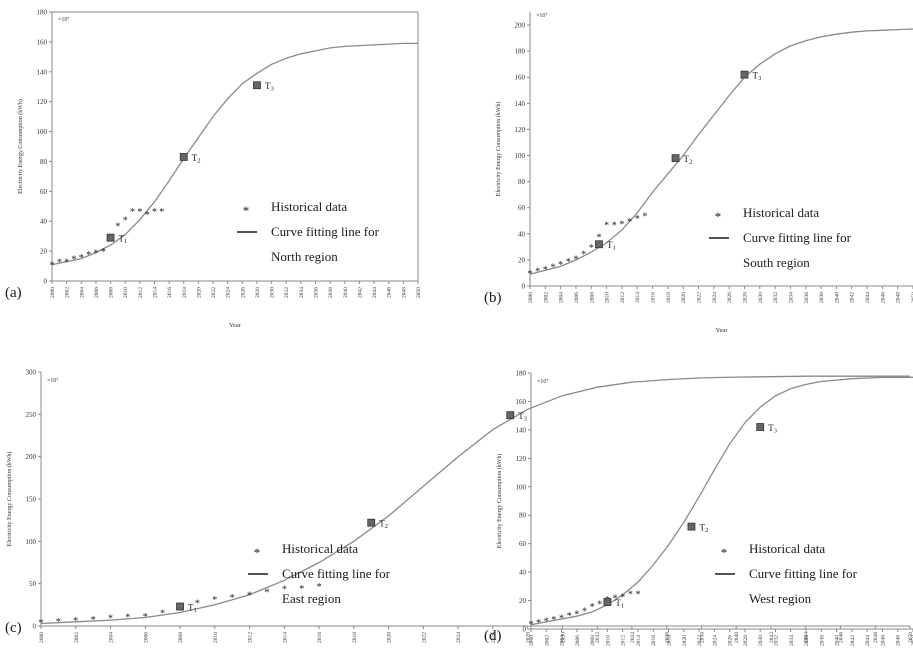 Image resolution: width=913 pixels, height=667 pixels. I want to click on x-tick-label: 2016, so click(170, 292).